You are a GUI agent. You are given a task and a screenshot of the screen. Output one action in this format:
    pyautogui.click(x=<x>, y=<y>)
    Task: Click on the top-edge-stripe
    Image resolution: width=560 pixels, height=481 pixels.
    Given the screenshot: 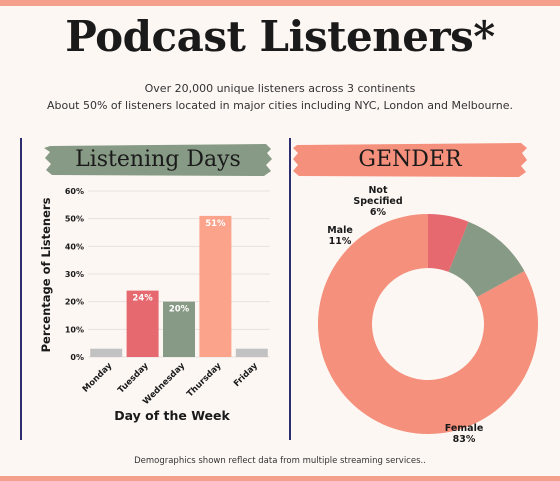 What is the action you would take?
    pyautogui.click(x=280, y=3)
    